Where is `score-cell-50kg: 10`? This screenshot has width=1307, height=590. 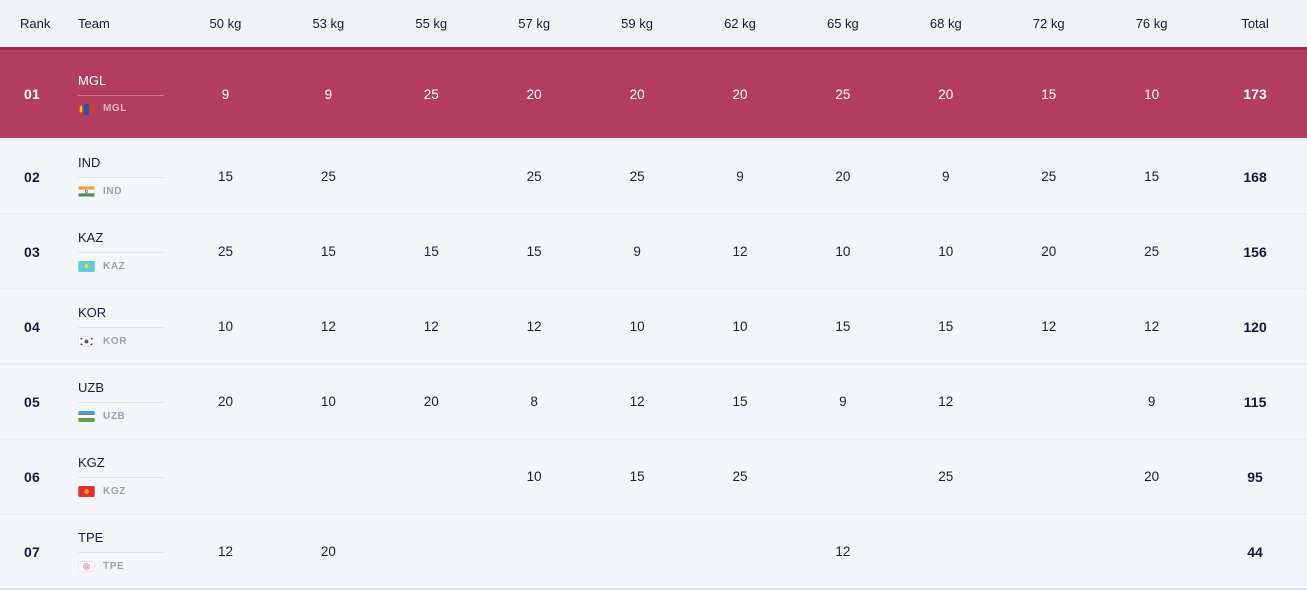
score-cell-50kg: 10 is located at coordinates (225, 326).